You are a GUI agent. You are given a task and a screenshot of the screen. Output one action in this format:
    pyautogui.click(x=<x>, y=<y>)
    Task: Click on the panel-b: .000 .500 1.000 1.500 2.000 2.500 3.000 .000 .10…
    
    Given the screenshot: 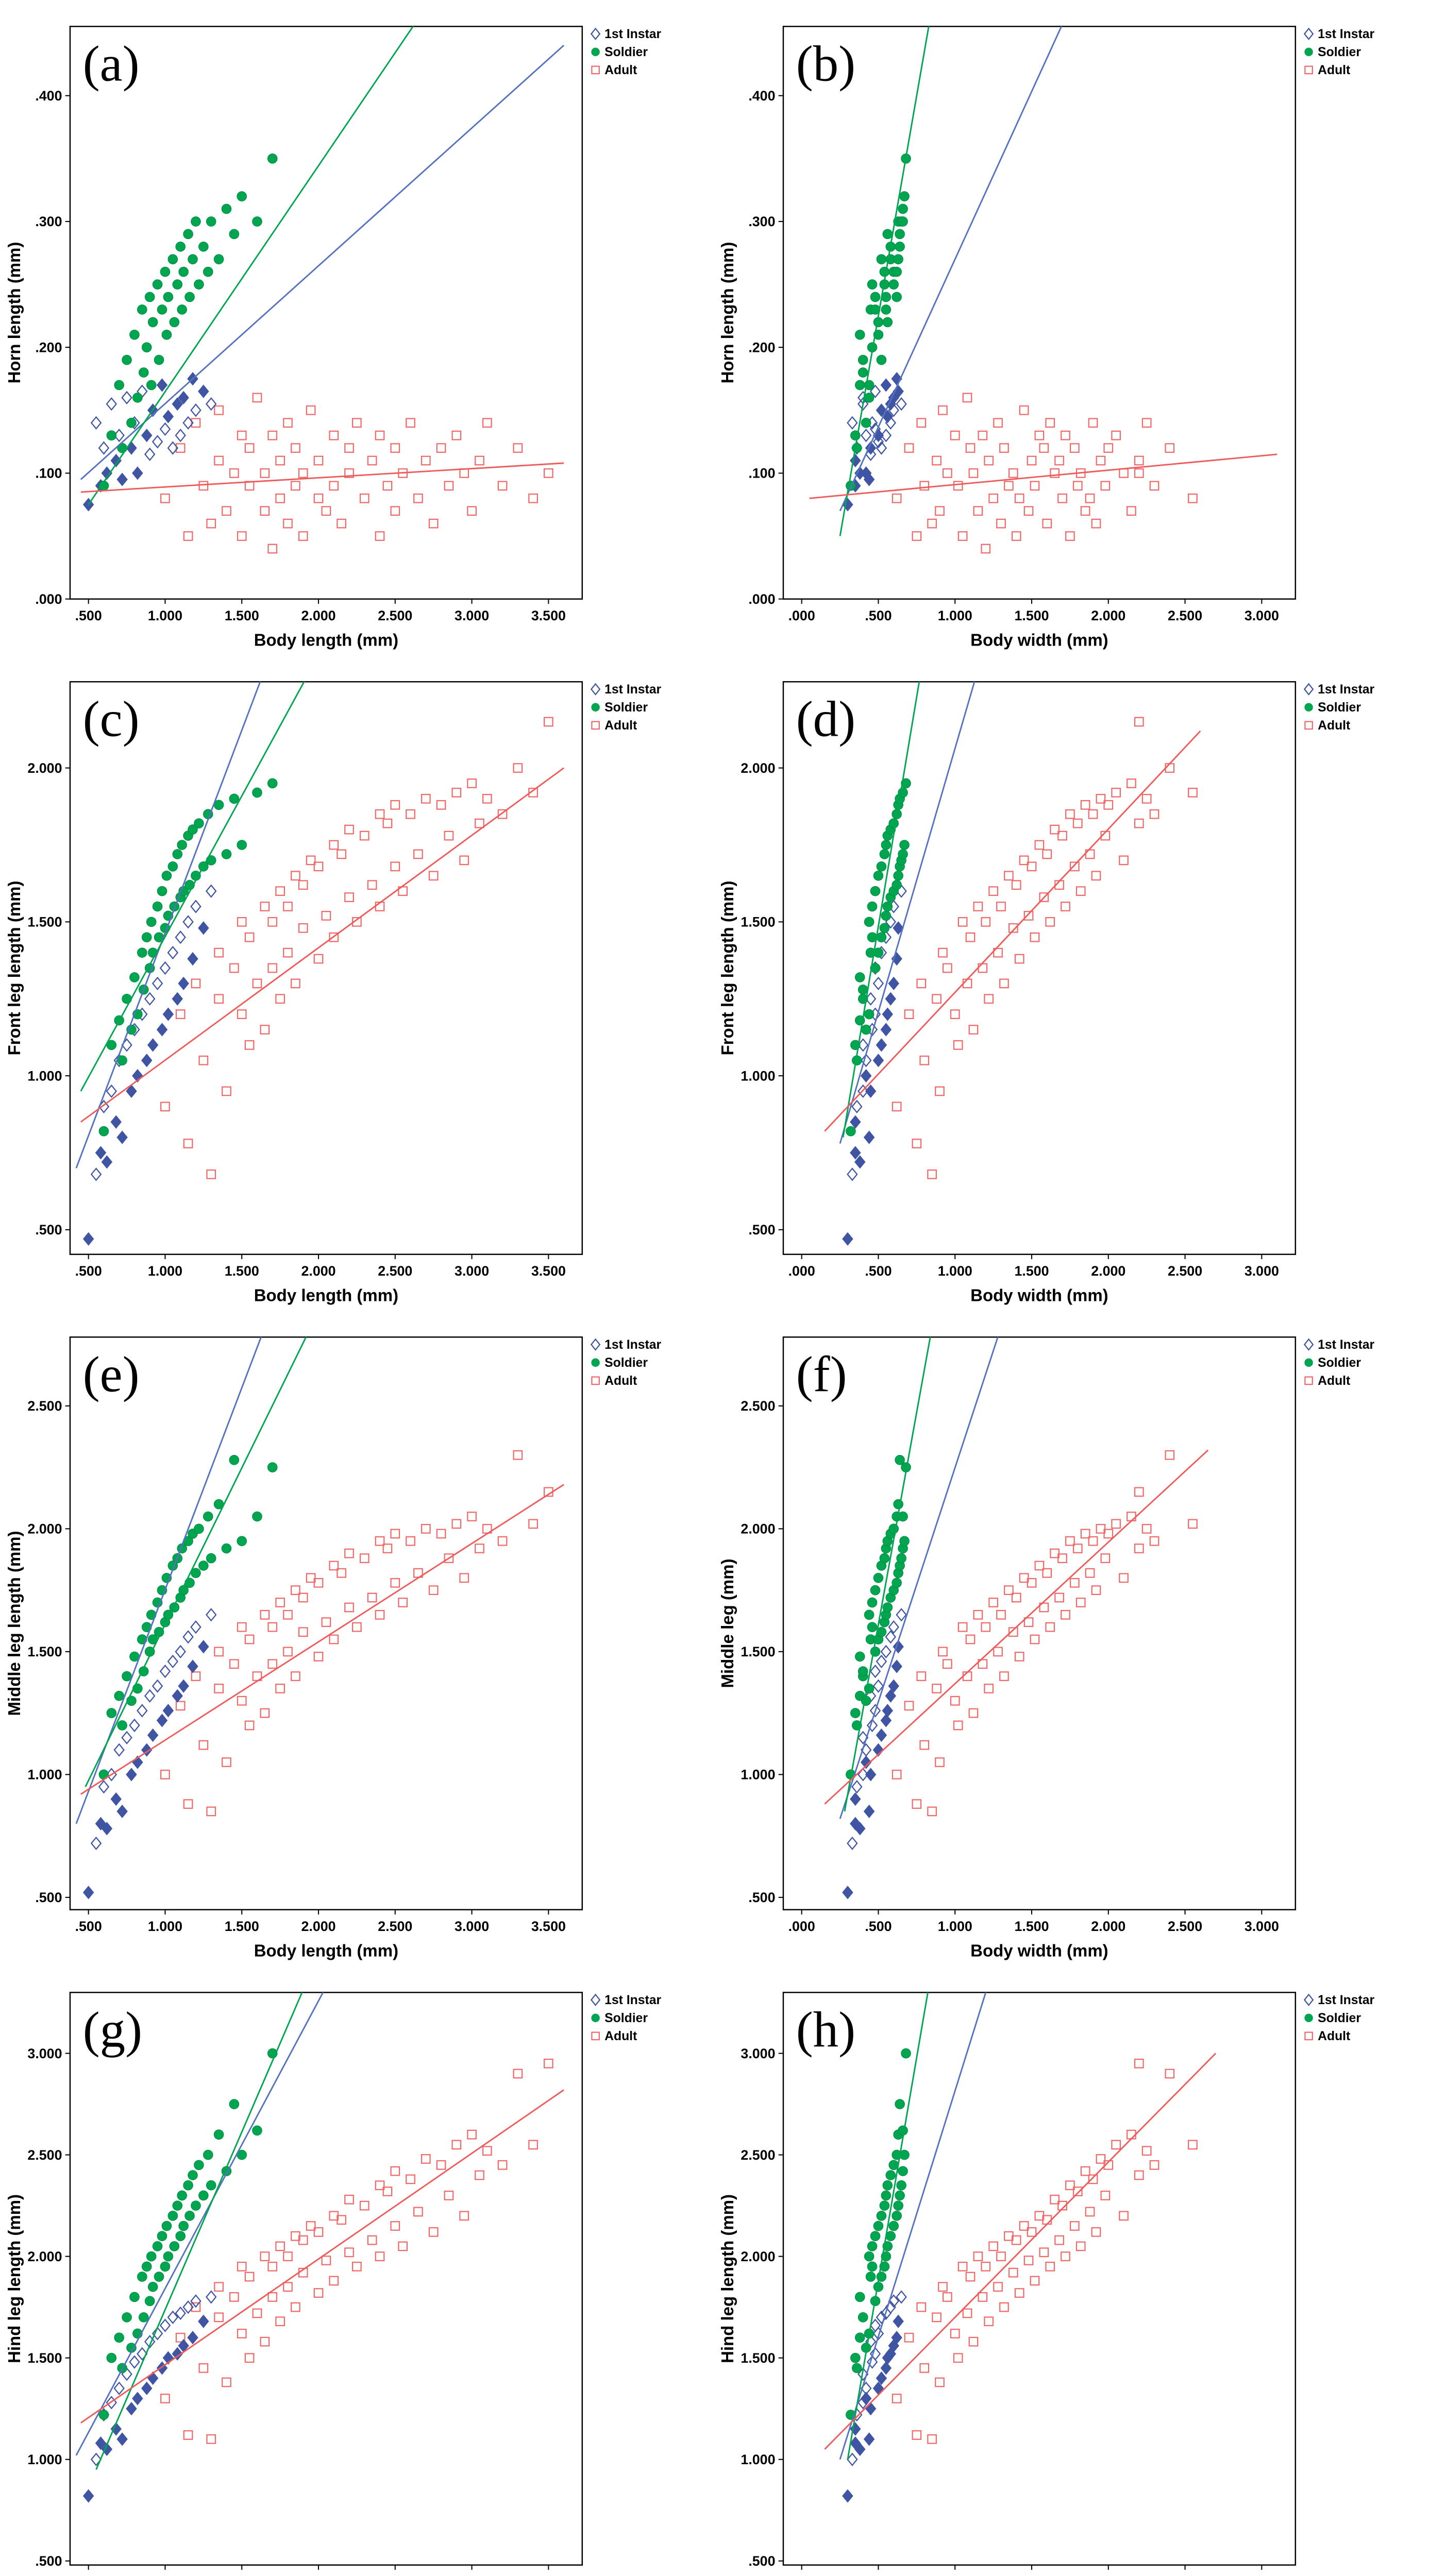 What is the action you would take?
    pyautogui.click(x=1071, y=331)
    